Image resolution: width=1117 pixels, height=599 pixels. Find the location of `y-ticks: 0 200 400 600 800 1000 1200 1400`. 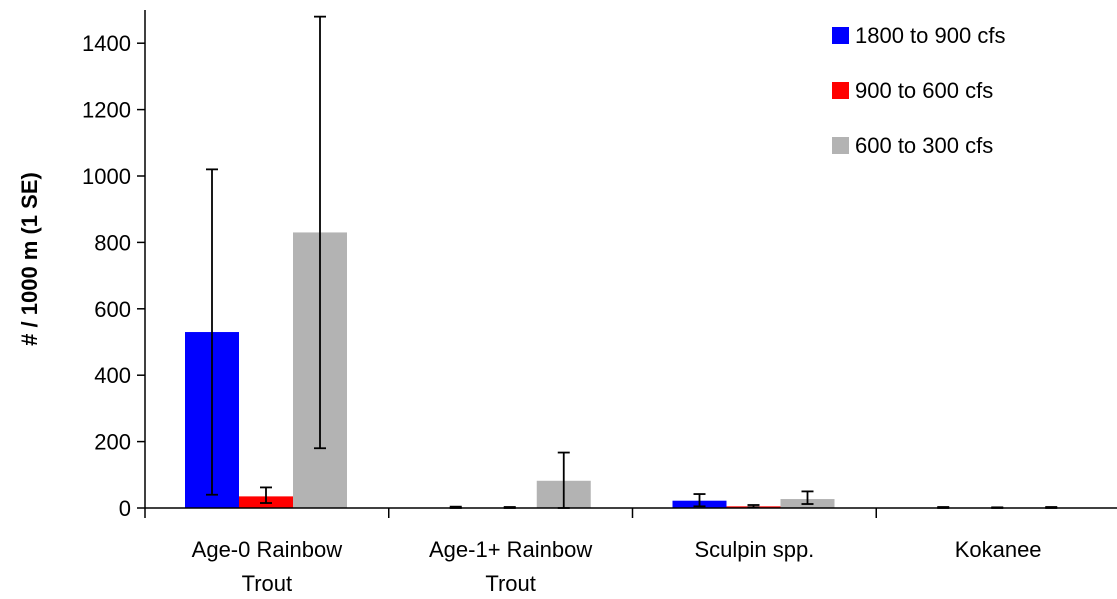

y-ticks: 0 200 400 600 800 1000 1200 1400 is located at coordinates (113, 276).